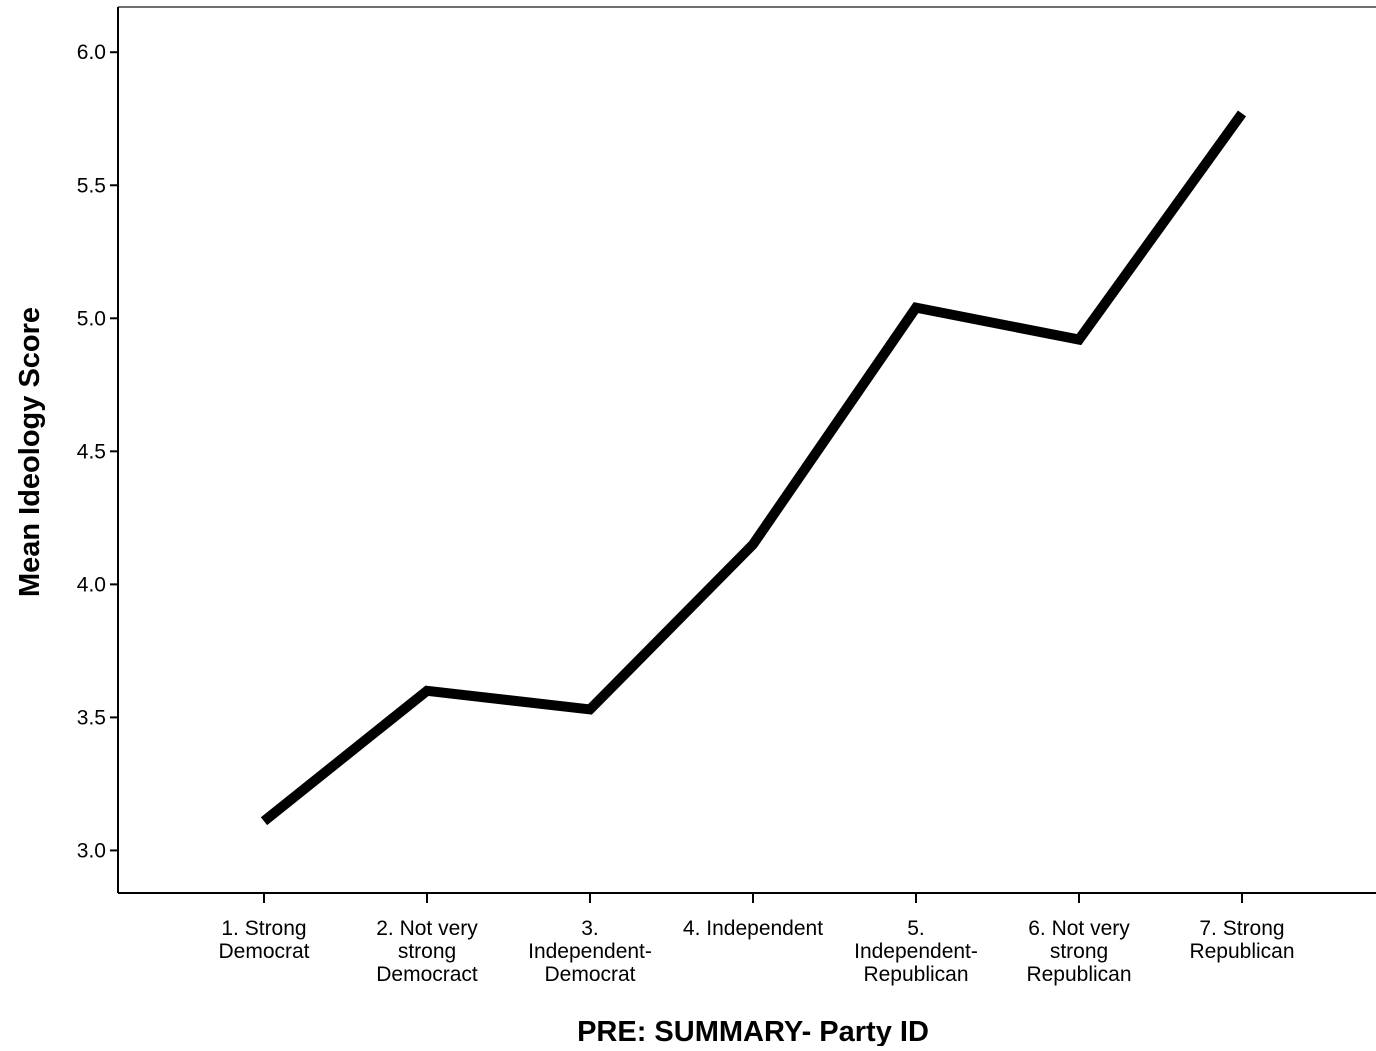 The width and height of the screenshot is (1376, 1051). I want to click on y-tick-label: 5.0, so click(91, 318).